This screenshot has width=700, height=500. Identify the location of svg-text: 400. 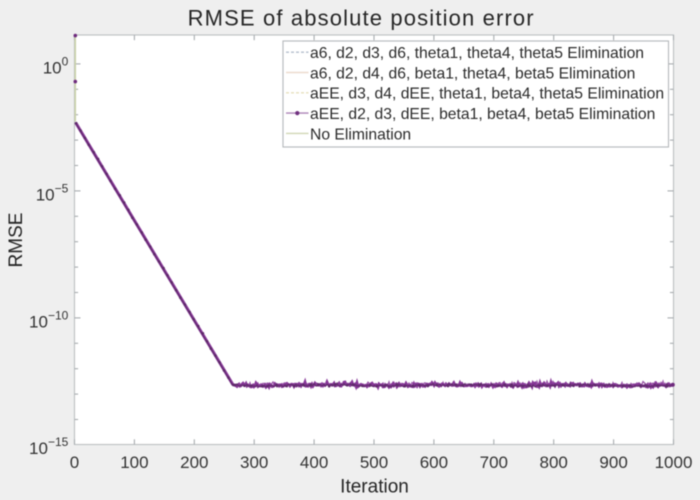
(314, 462).